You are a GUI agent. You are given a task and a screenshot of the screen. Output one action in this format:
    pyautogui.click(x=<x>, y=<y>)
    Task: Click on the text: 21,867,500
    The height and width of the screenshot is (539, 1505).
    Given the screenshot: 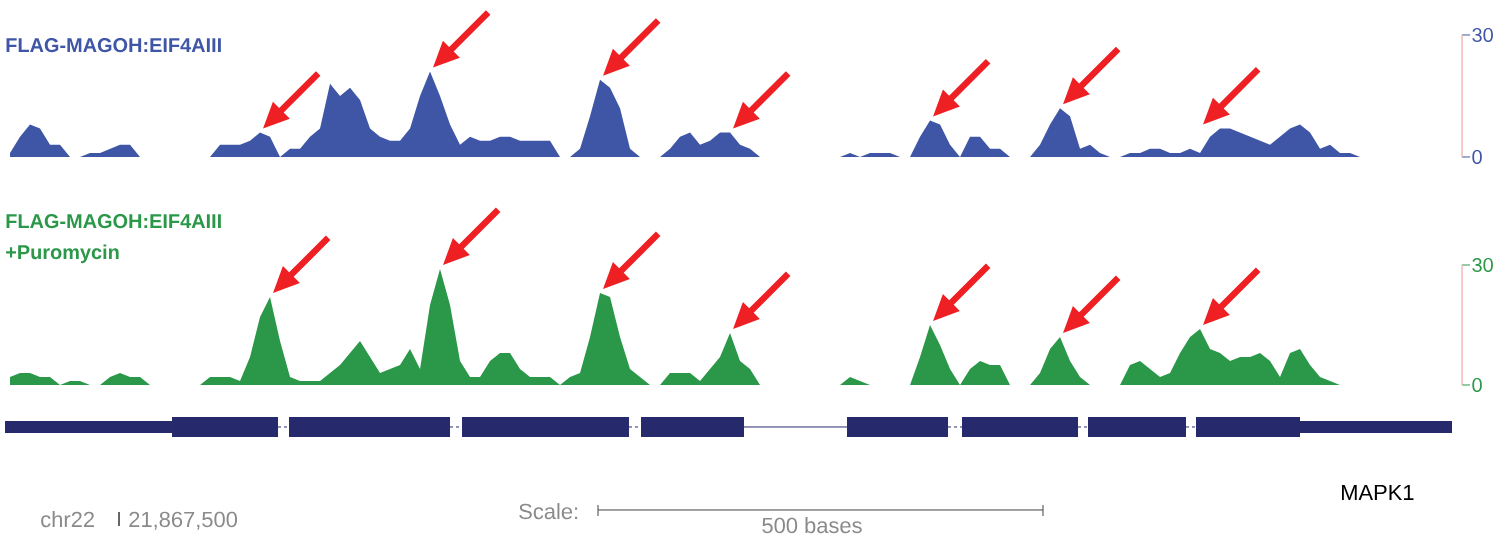 What is the action you would take?
    pyautogui.click(x=183, y=520)
    